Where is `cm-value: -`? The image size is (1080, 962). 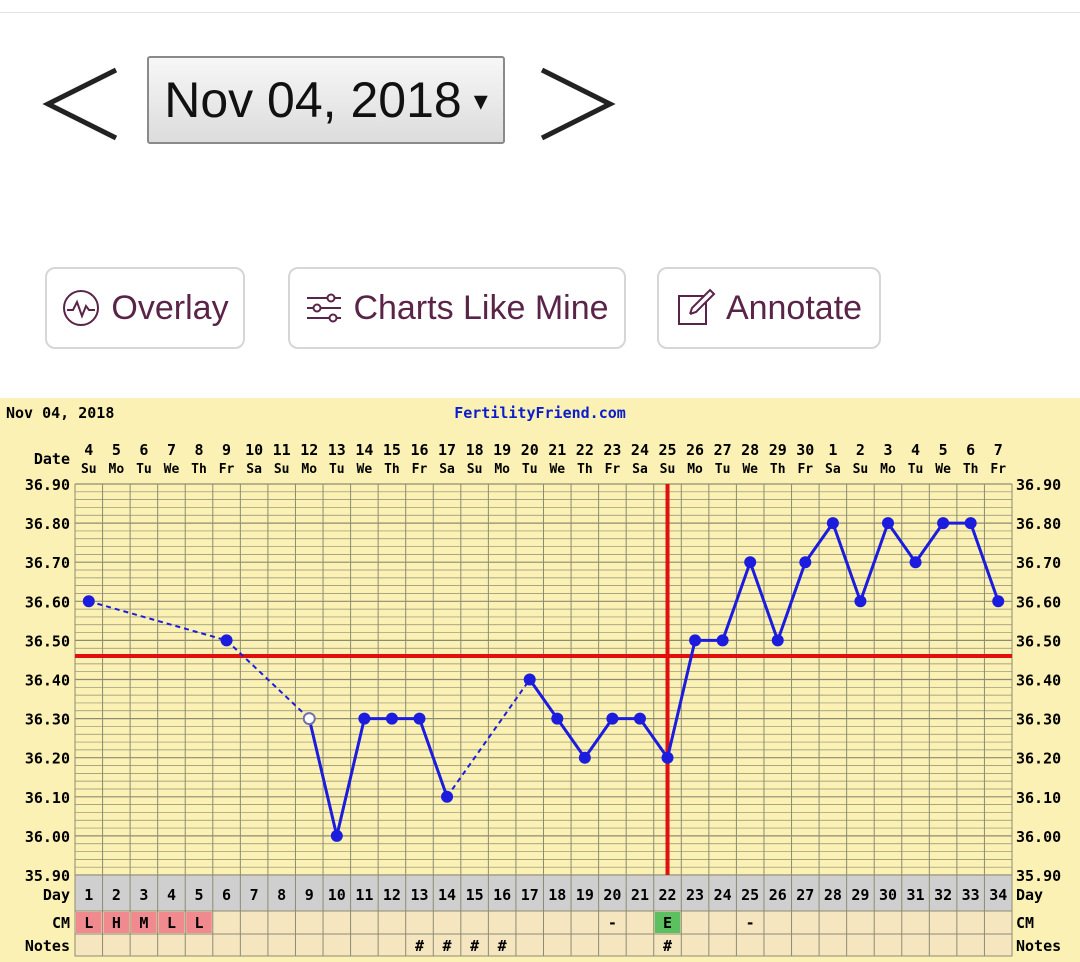 cm-value: - is located at coordinates (612, 923).